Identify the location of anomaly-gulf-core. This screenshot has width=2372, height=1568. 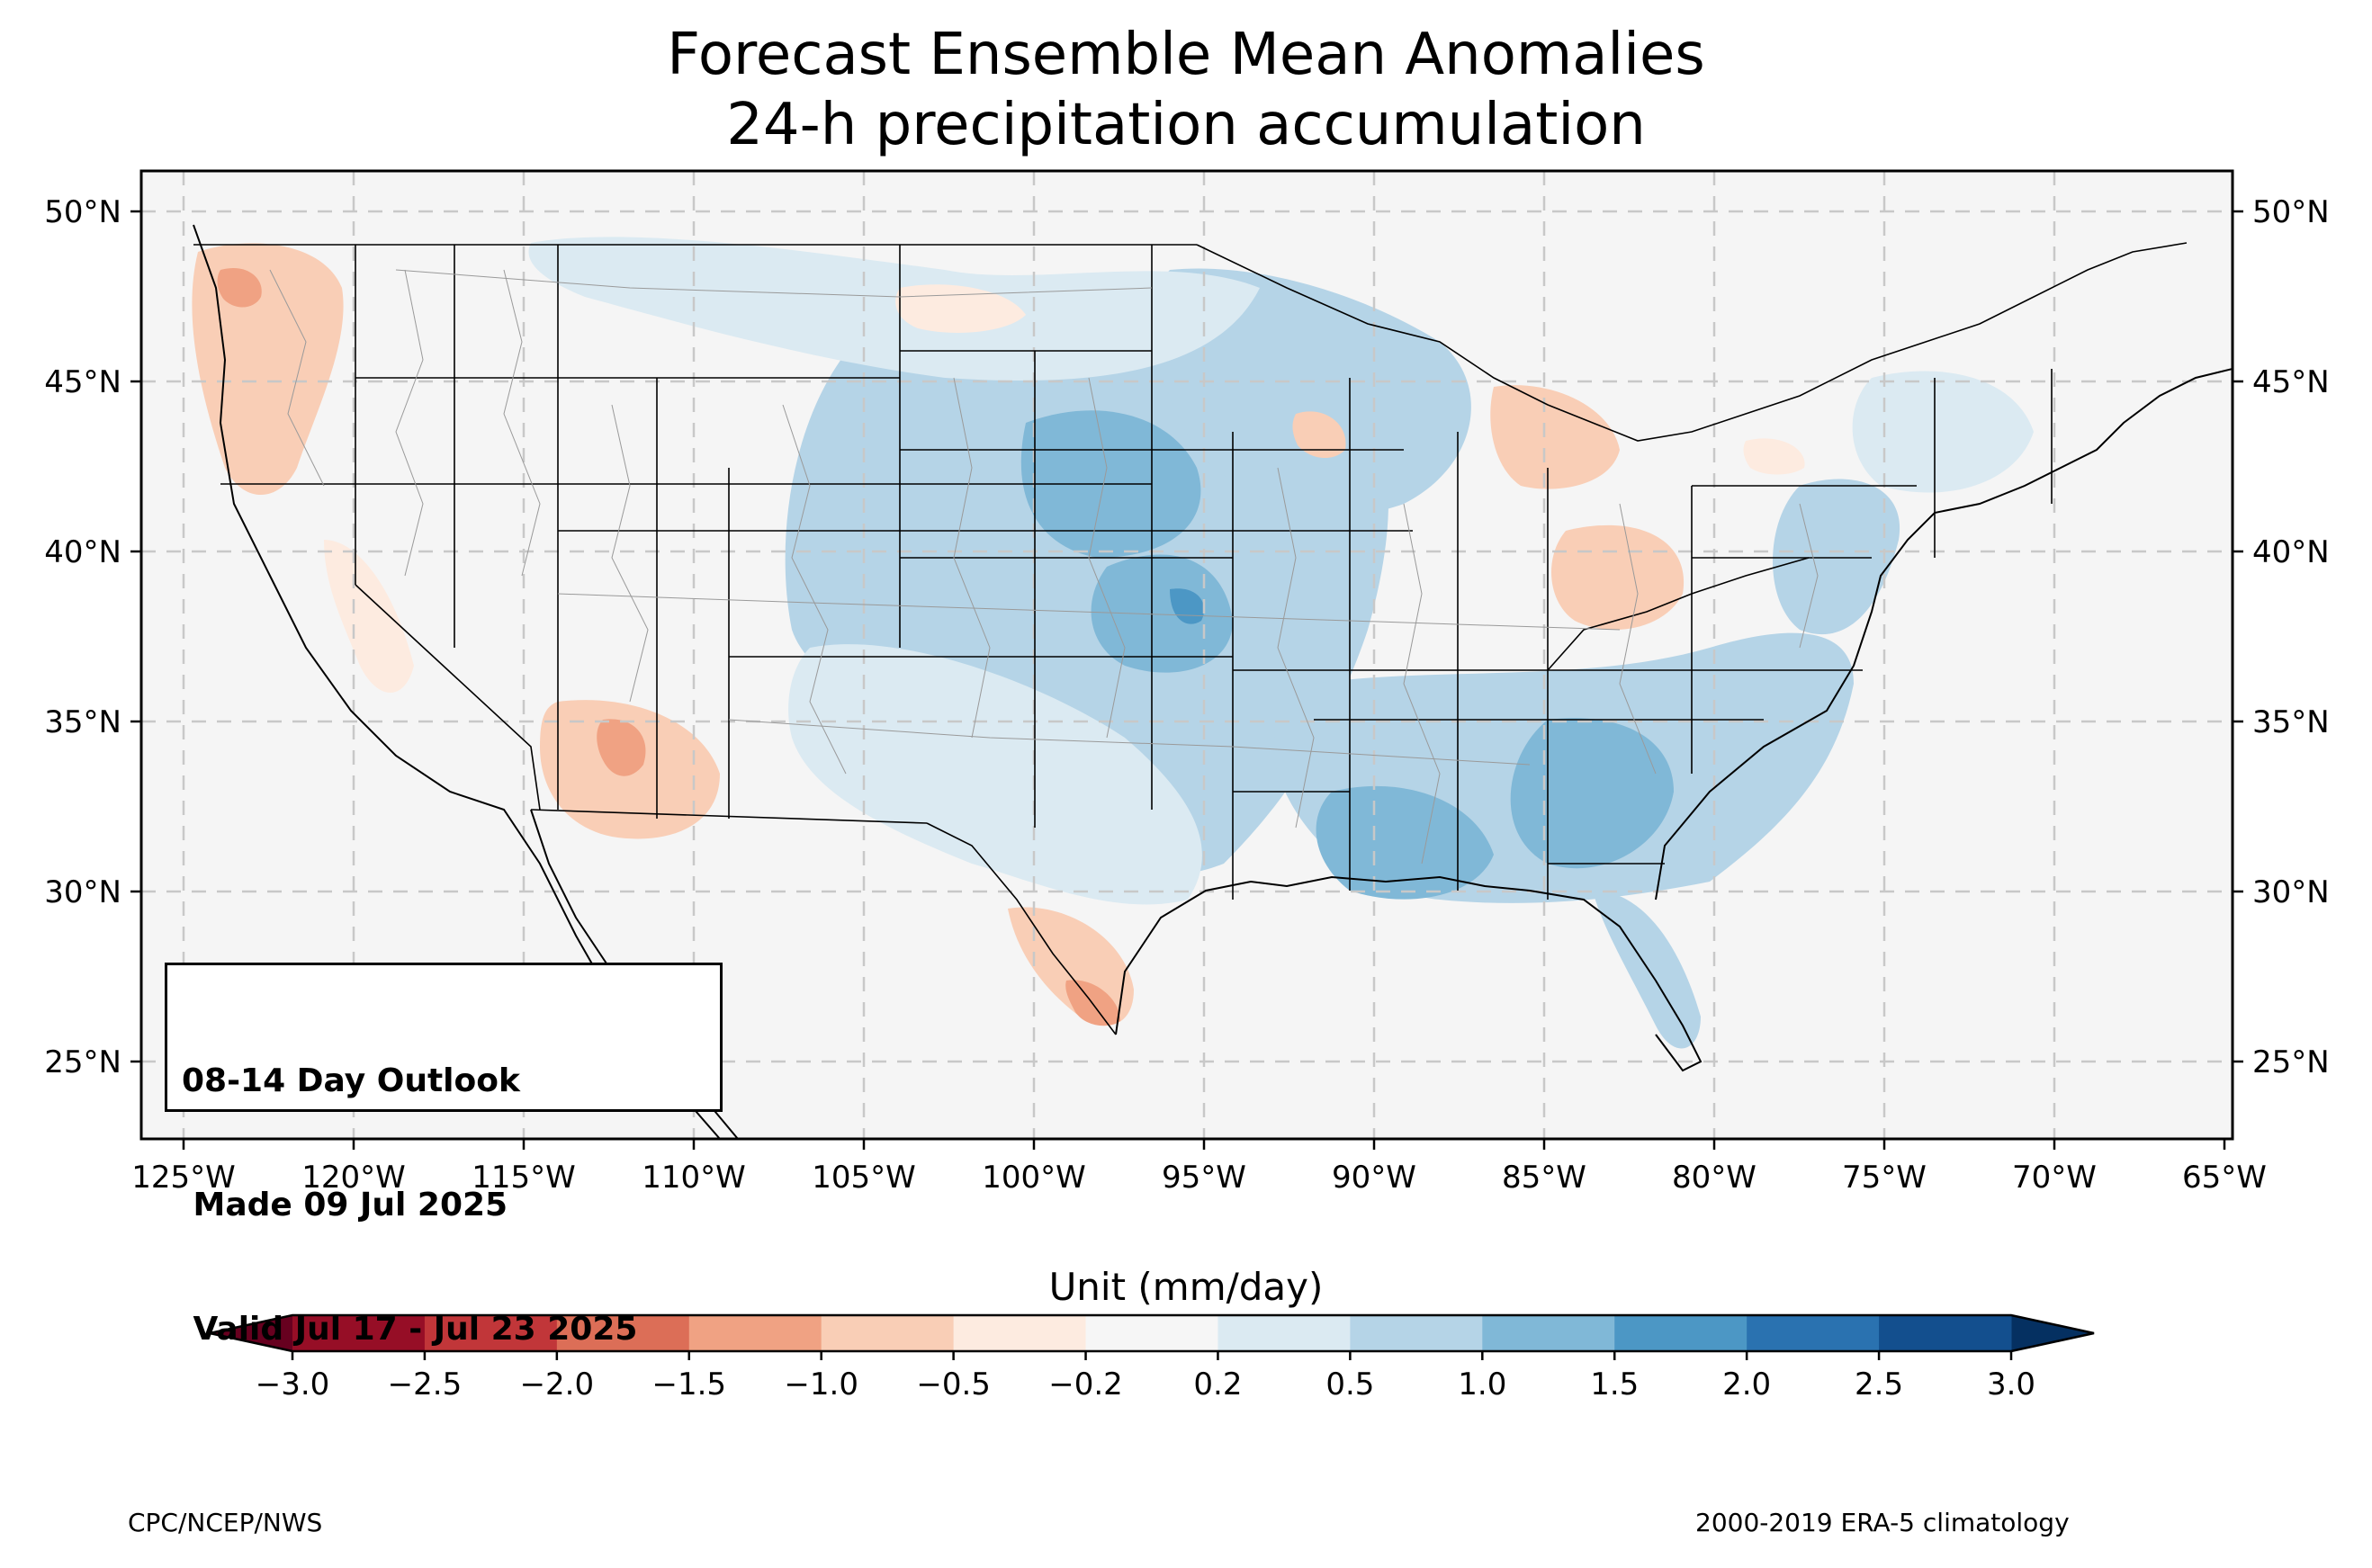
(1405, 842).